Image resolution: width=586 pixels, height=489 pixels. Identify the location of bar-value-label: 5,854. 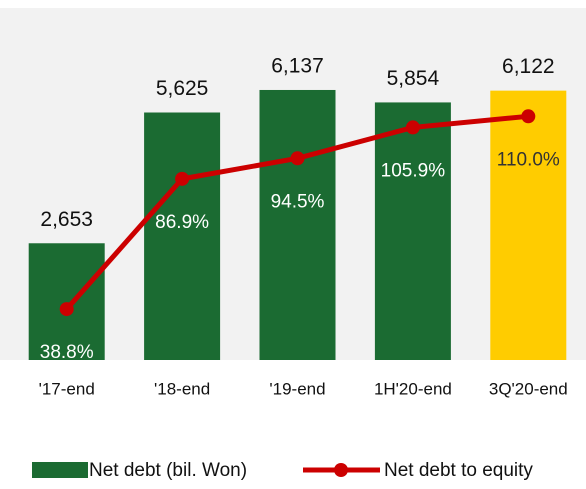
(413, 78).